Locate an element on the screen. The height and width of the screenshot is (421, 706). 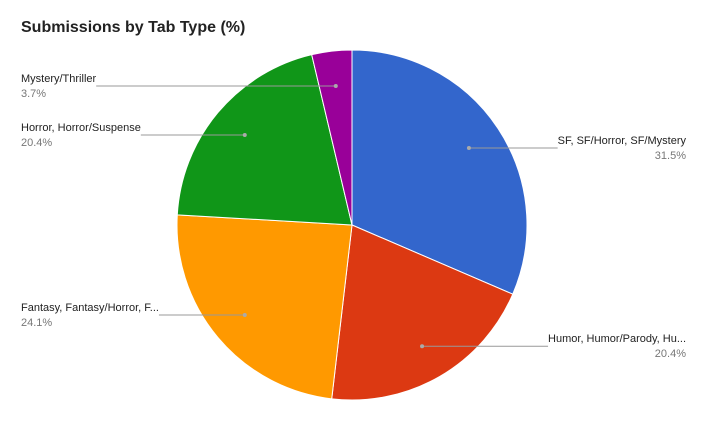
slice-label: Horror, Horror/Suspense is located at coordinates (81, 128).